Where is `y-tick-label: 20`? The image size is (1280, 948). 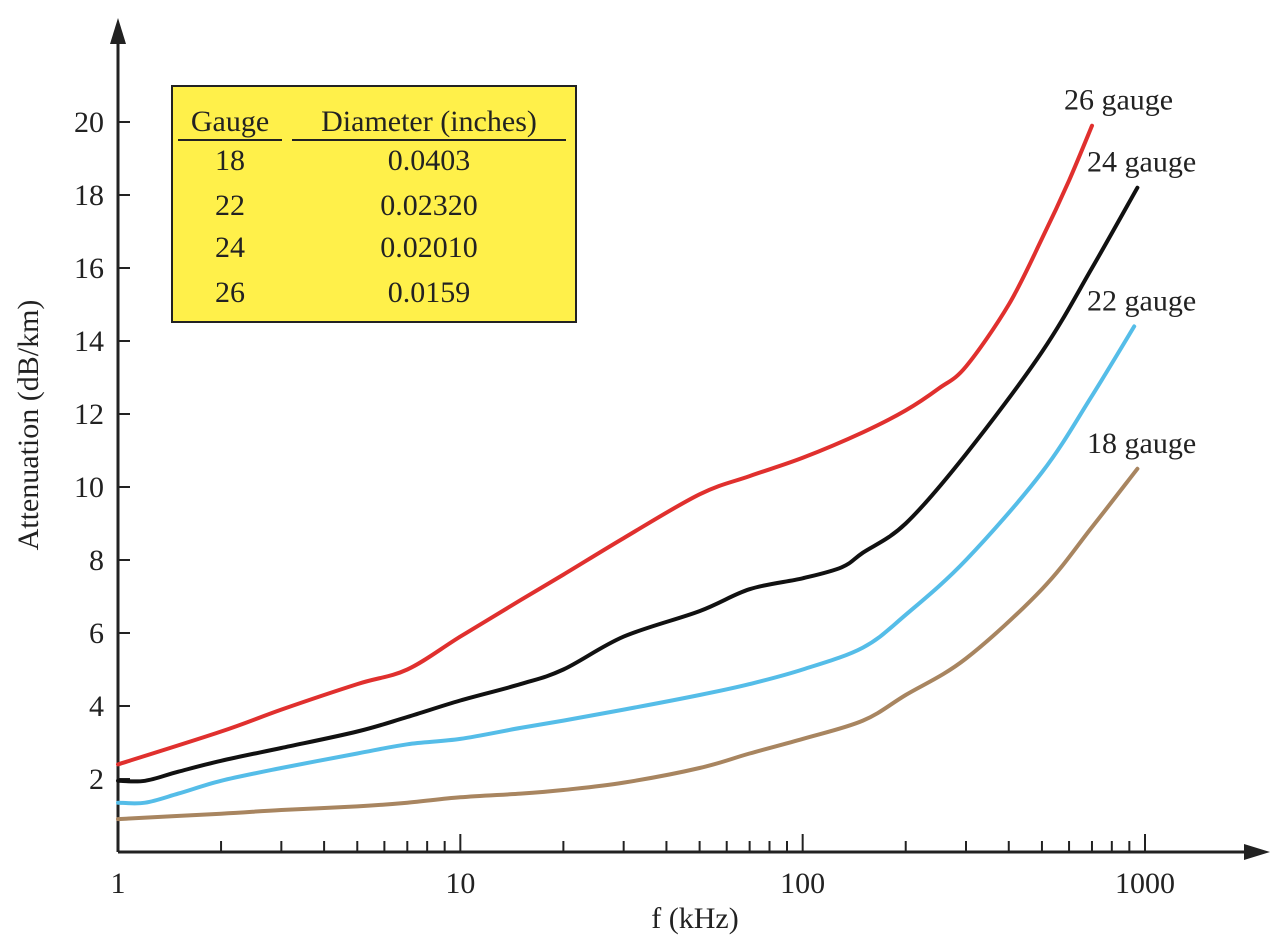
y-tick-label: 20 is located at coordinates (89, 122).